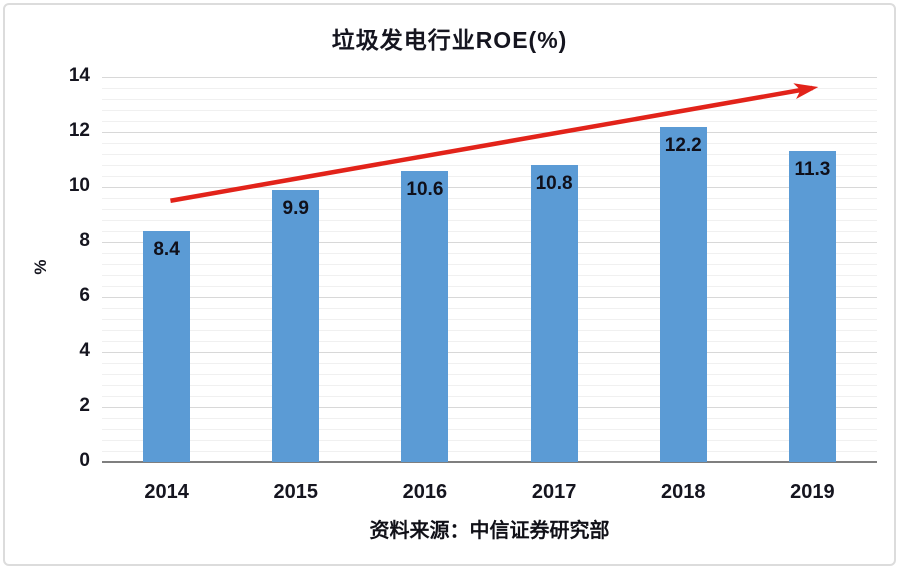 The width and height of the screenshot is (900, 571). I want to click on bar-value-label: 10.6, so click(425, 189).